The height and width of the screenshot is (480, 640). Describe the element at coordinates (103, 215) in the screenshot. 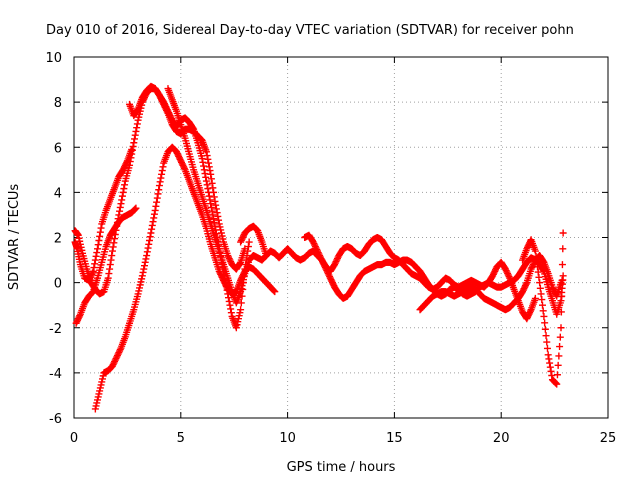

I see `series-track-a` at that location.